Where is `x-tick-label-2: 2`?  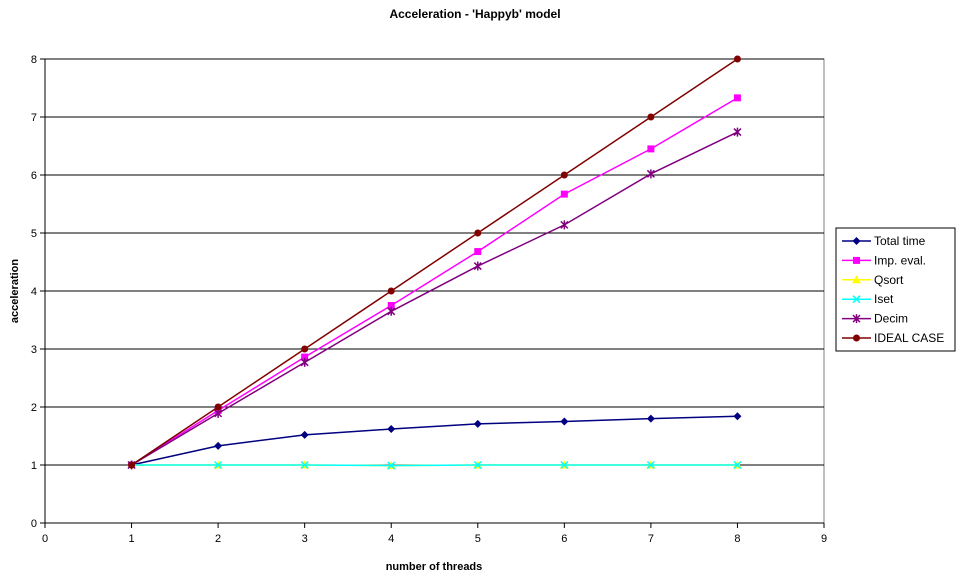
x-tick-label-2: 2 is located at coordinates (218, 539).